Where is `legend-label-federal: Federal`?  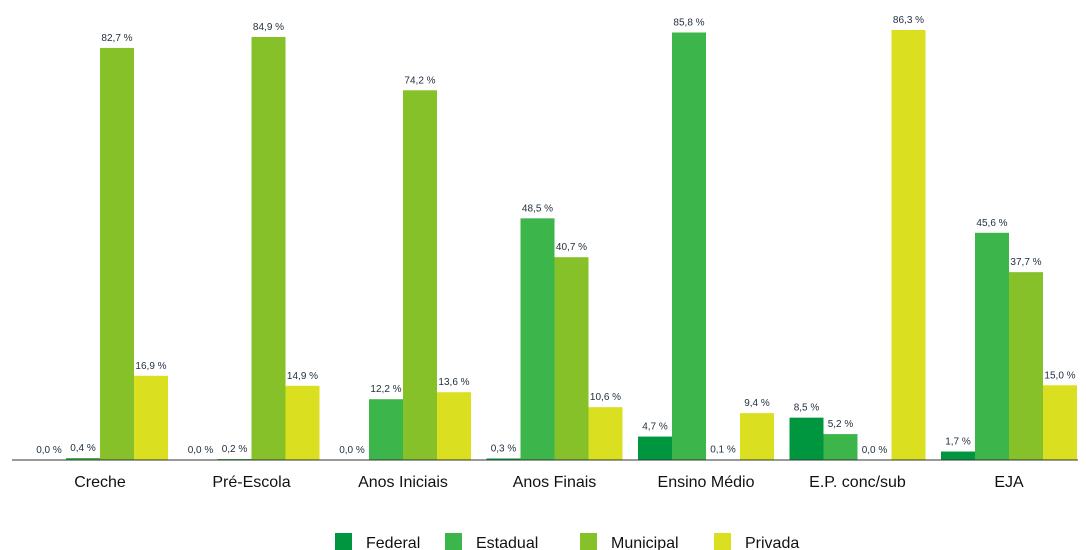
legend-label-federal: Federal is located at coordinates (393, 542).